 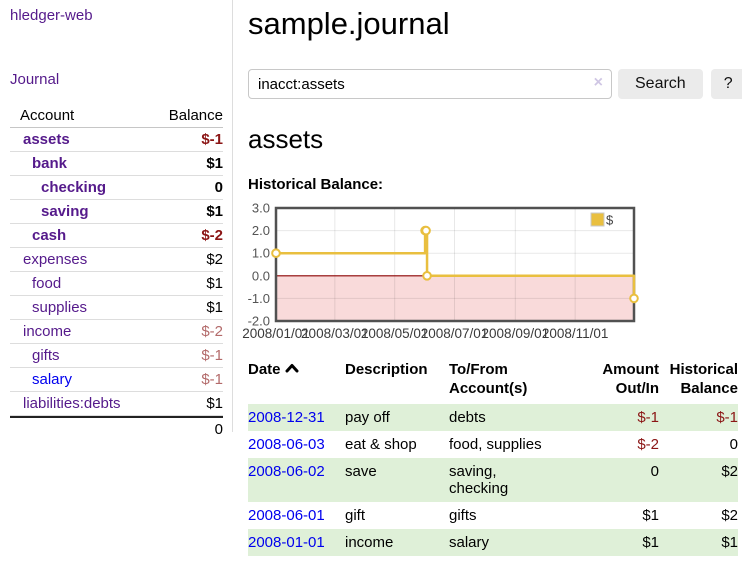 What do you see at coordinates (232, 216) in the screenshot?
I see `sidebar-divider` at bounding box center [232, 216].